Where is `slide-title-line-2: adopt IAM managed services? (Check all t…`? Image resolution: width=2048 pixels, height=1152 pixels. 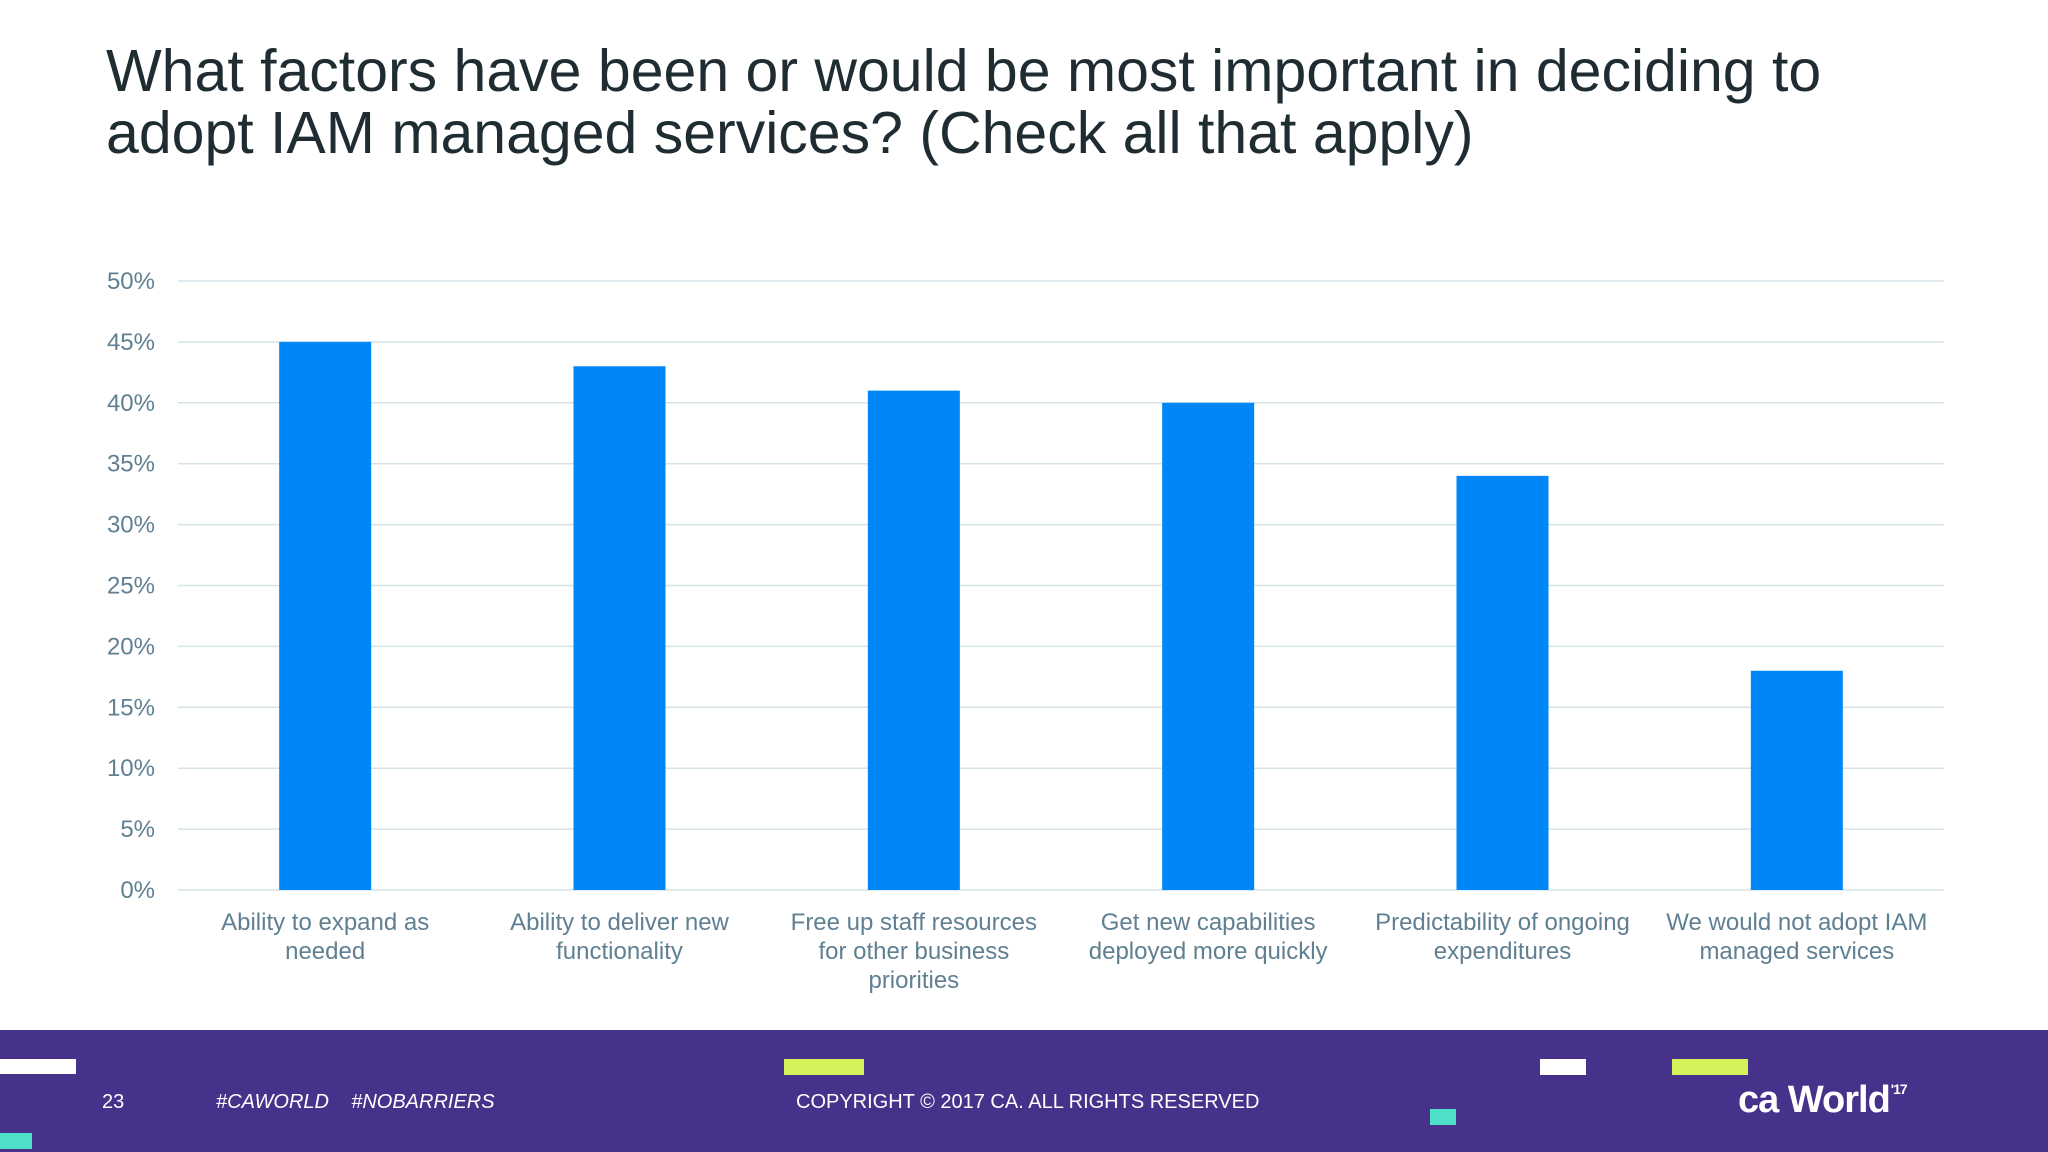 slide-title-line-2: adopt IAM managed services? (Check all t… is located at coordinates (790, 133).